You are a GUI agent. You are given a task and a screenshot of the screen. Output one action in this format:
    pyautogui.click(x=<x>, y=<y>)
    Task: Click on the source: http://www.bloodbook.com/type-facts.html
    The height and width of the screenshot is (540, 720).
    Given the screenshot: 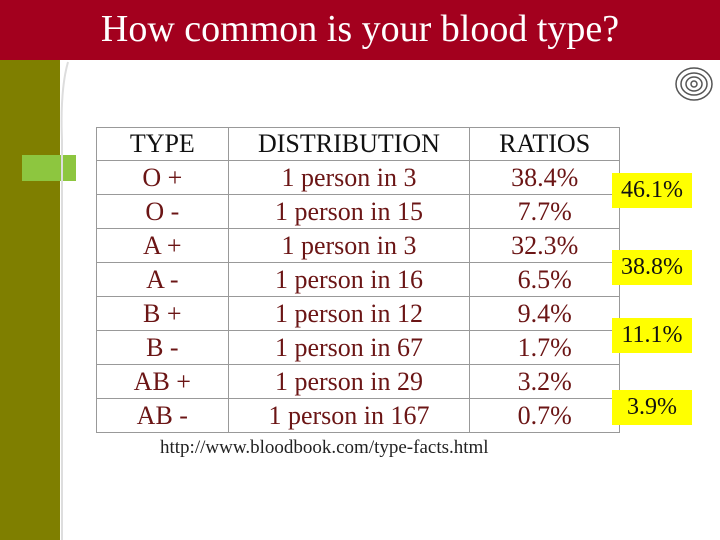 What is the action you would take?
    pyautogui.click(x=324, y=447)
    